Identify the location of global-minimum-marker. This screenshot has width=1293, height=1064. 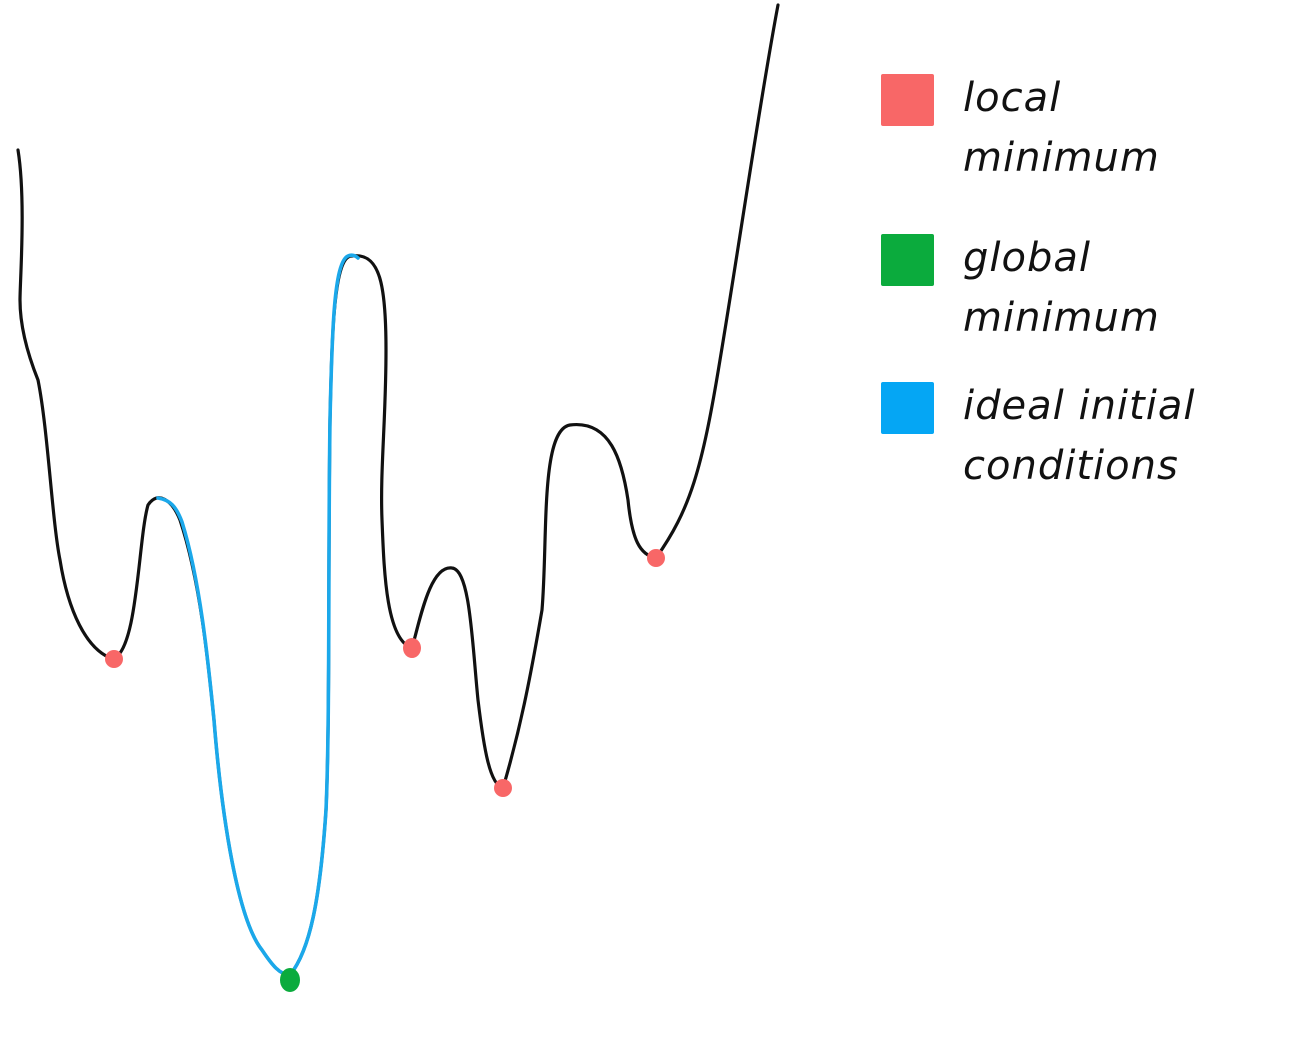
(290, 980).